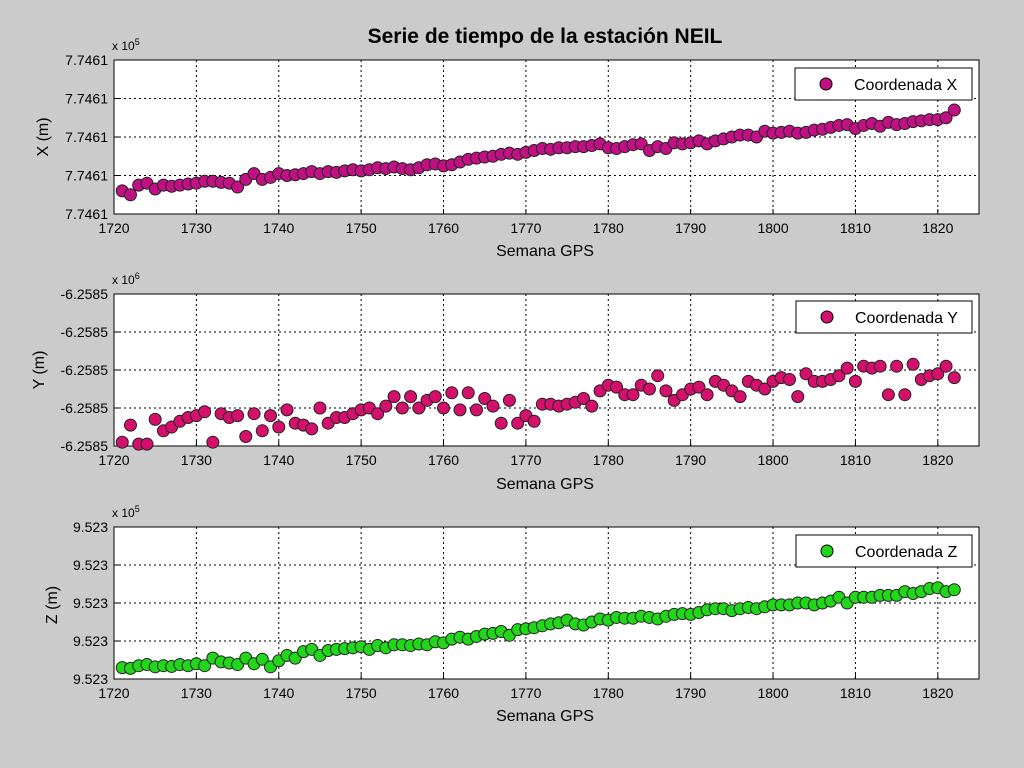 The image size is (1024, 768). What do you see at coordinates (608, 693) in the screenshot?
I see `panel-z-xtick-label: 1780` at bounding box center [608, 693].